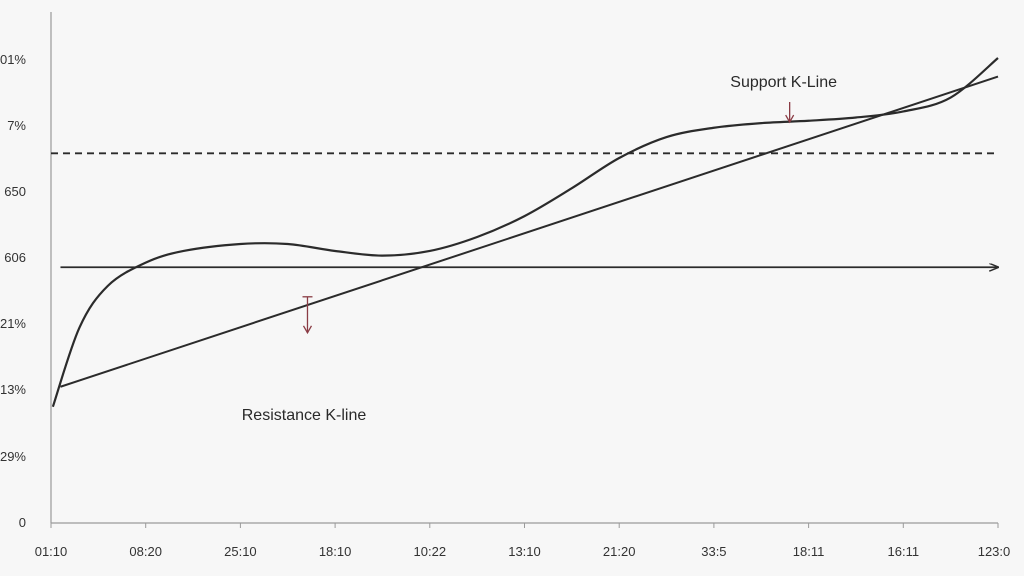  What do you see at coordinates (13, 389) in the screenshot?
I see `y-tick-label: 13%` at bounding box center [13, 389].